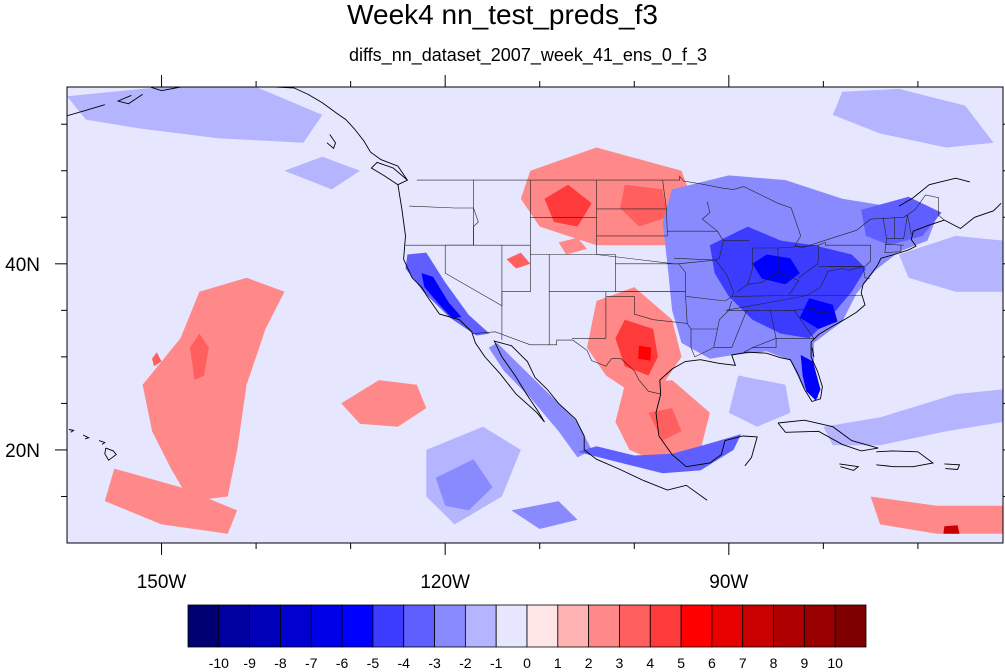 The image size is (1005, 672). What do you see at coordinates (404, 663) in the screenshot?
I see `colorbar-label: -4` at bounding box center [404, 663].